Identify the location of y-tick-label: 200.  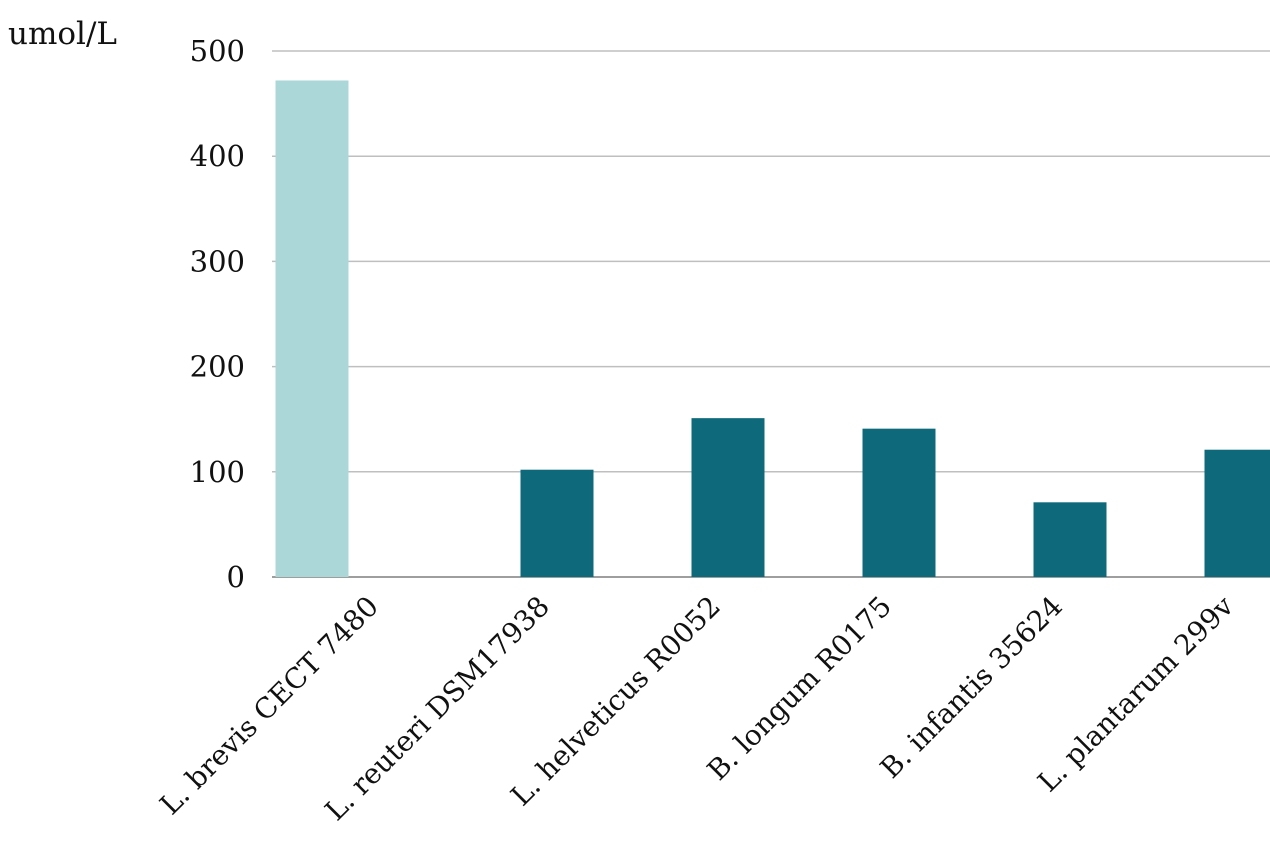
(217, 367).